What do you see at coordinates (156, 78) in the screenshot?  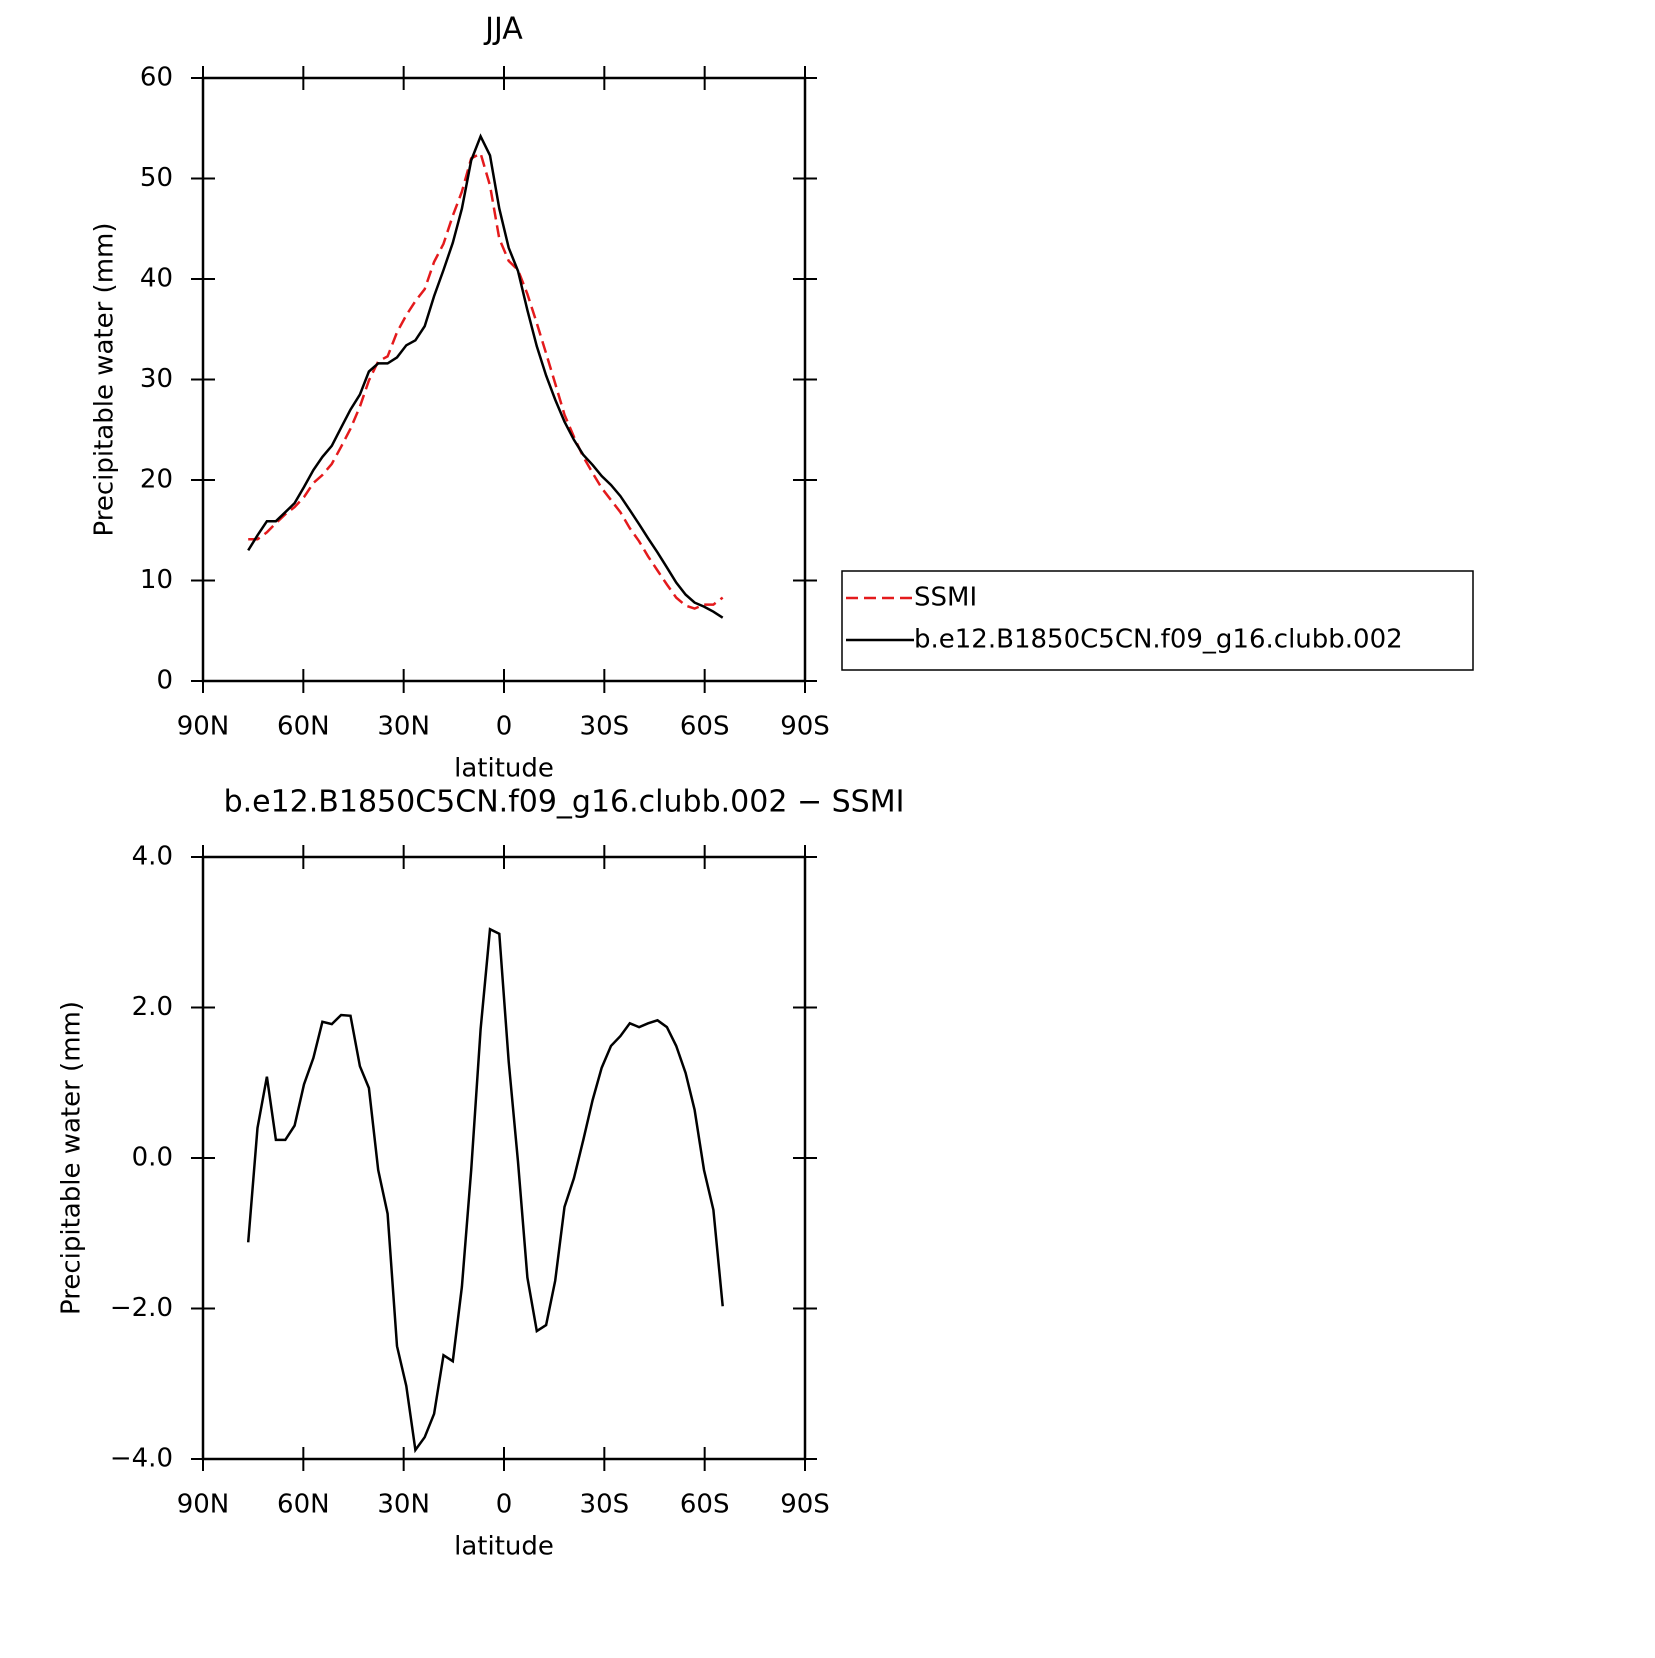 I see `y-tick-label: 60` at bounding box center [156, 78].